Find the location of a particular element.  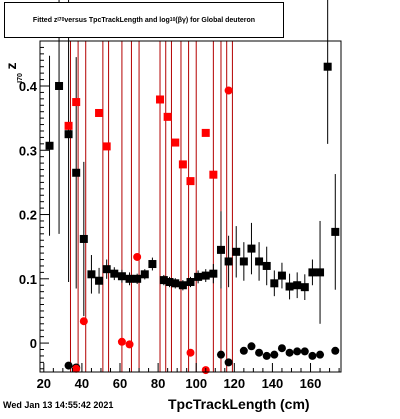

title-prefix: Fitted z is located at coordinates (45, 20).